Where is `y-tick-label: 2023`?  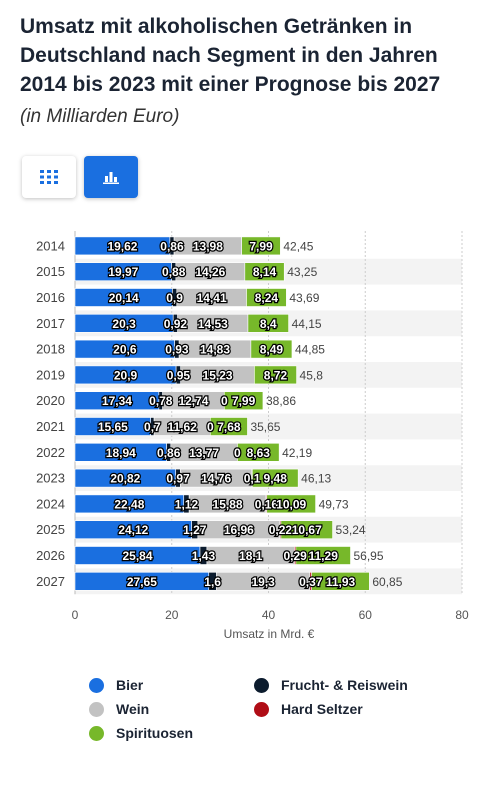 y-tick-label: 2023 is located at coordinates (50, 478).